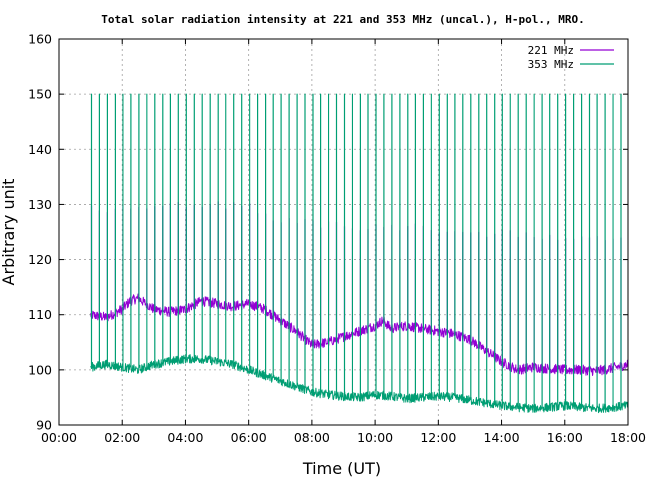 The width and height of the screenshot is (650, 485). Describe the element at coordinates (249, 437) in the screenshot. I see `x-tick-label: 06:00` at that location.